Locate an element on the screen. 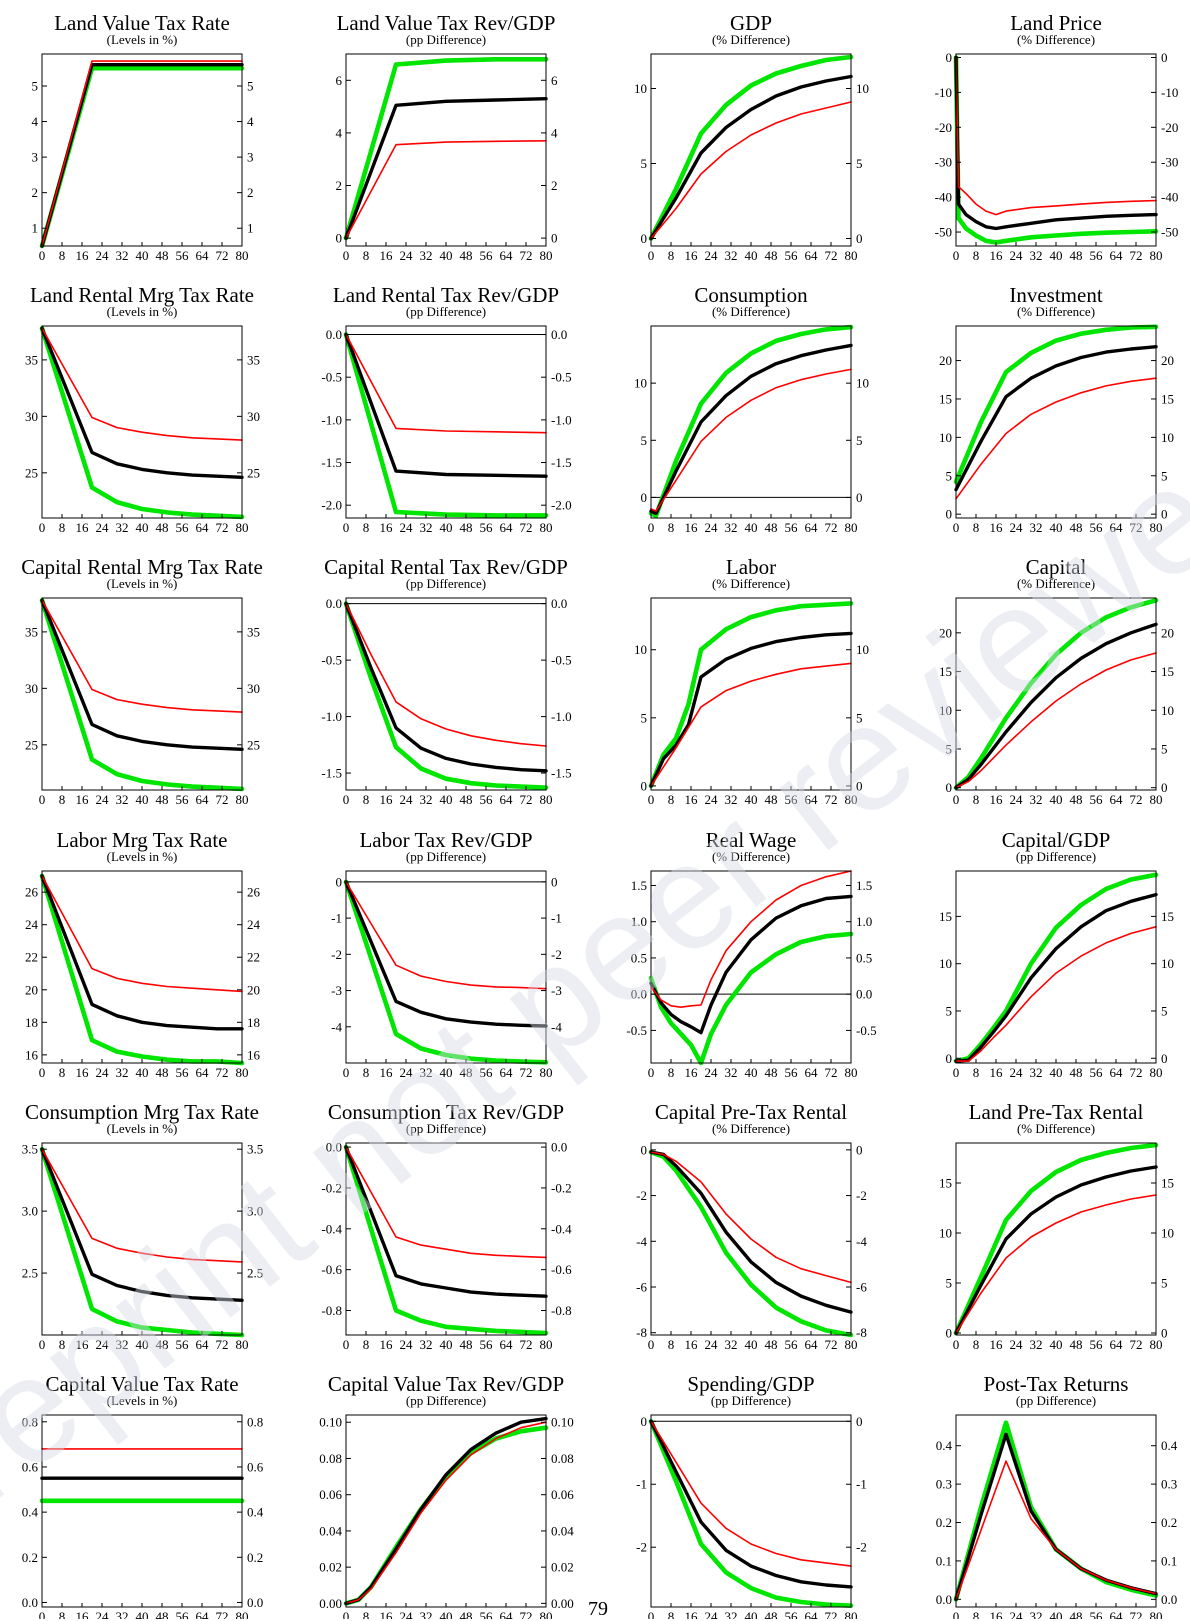 The width and height of the screenshot is (1190, 1621). y-tick-label: 18 is located at coordinates (31, 1022).